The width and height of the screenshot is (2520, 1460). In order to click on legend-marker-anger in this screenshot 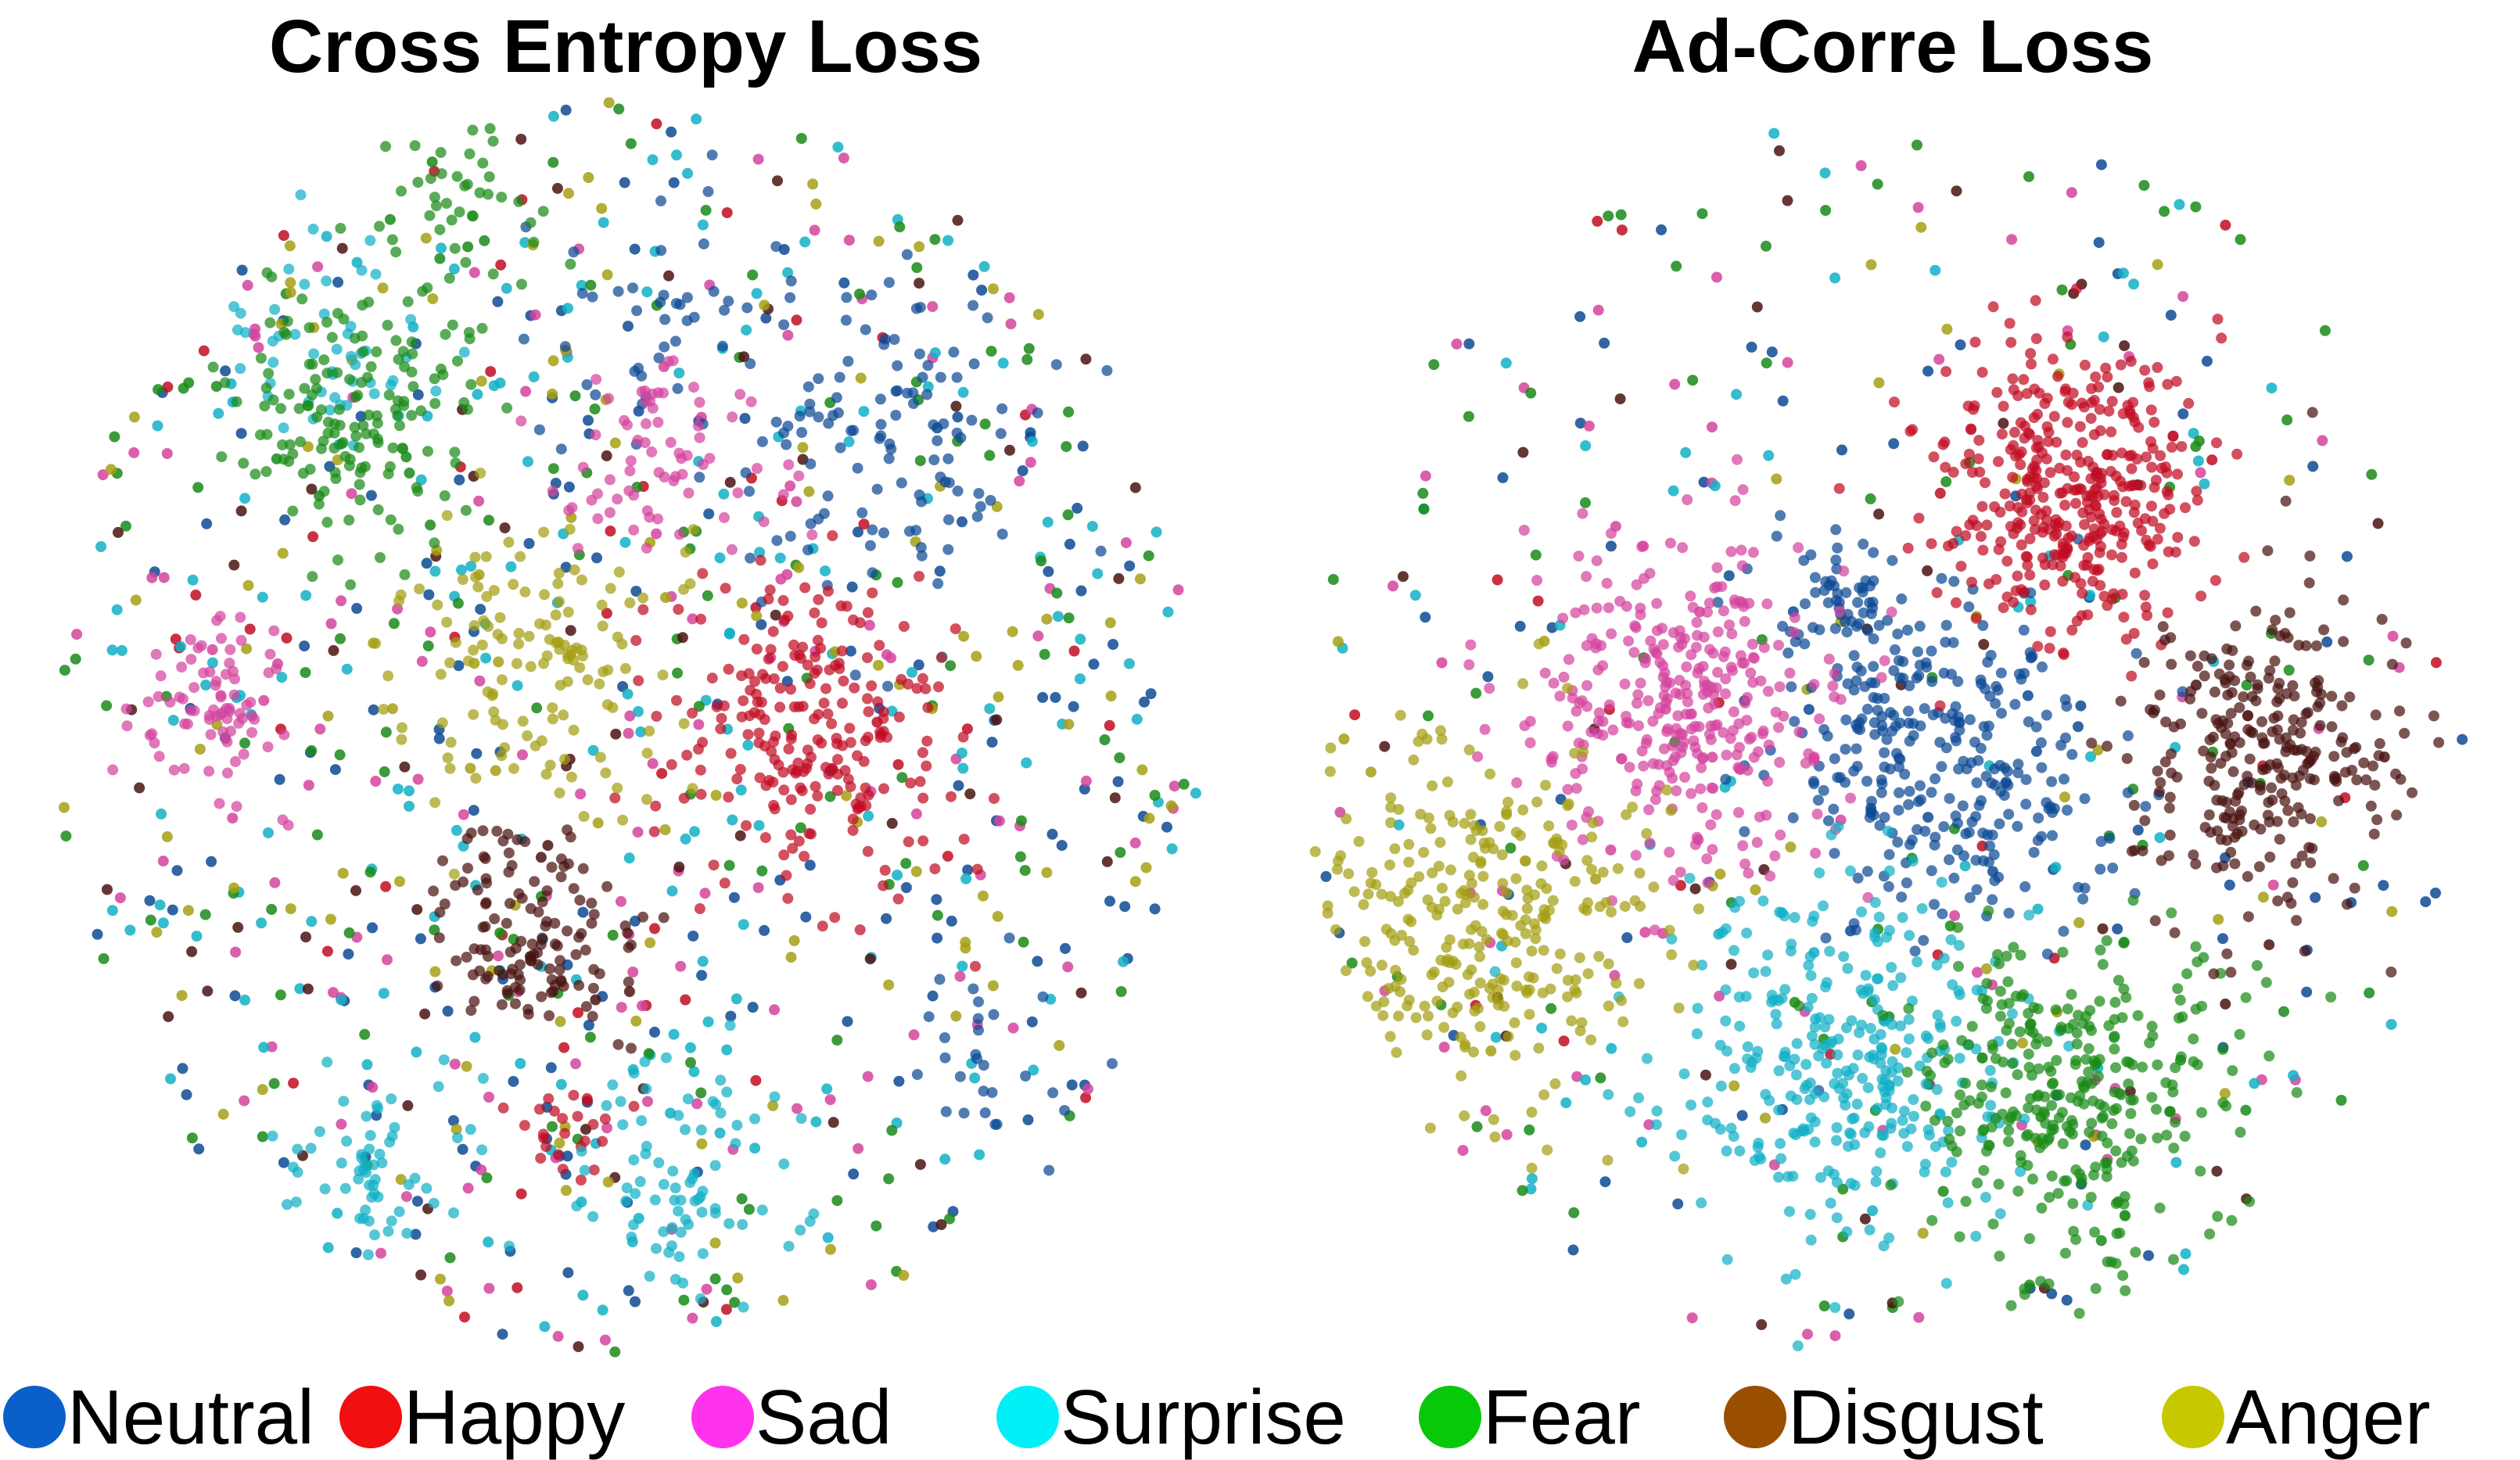, I will do `click(2193, 1417)`.